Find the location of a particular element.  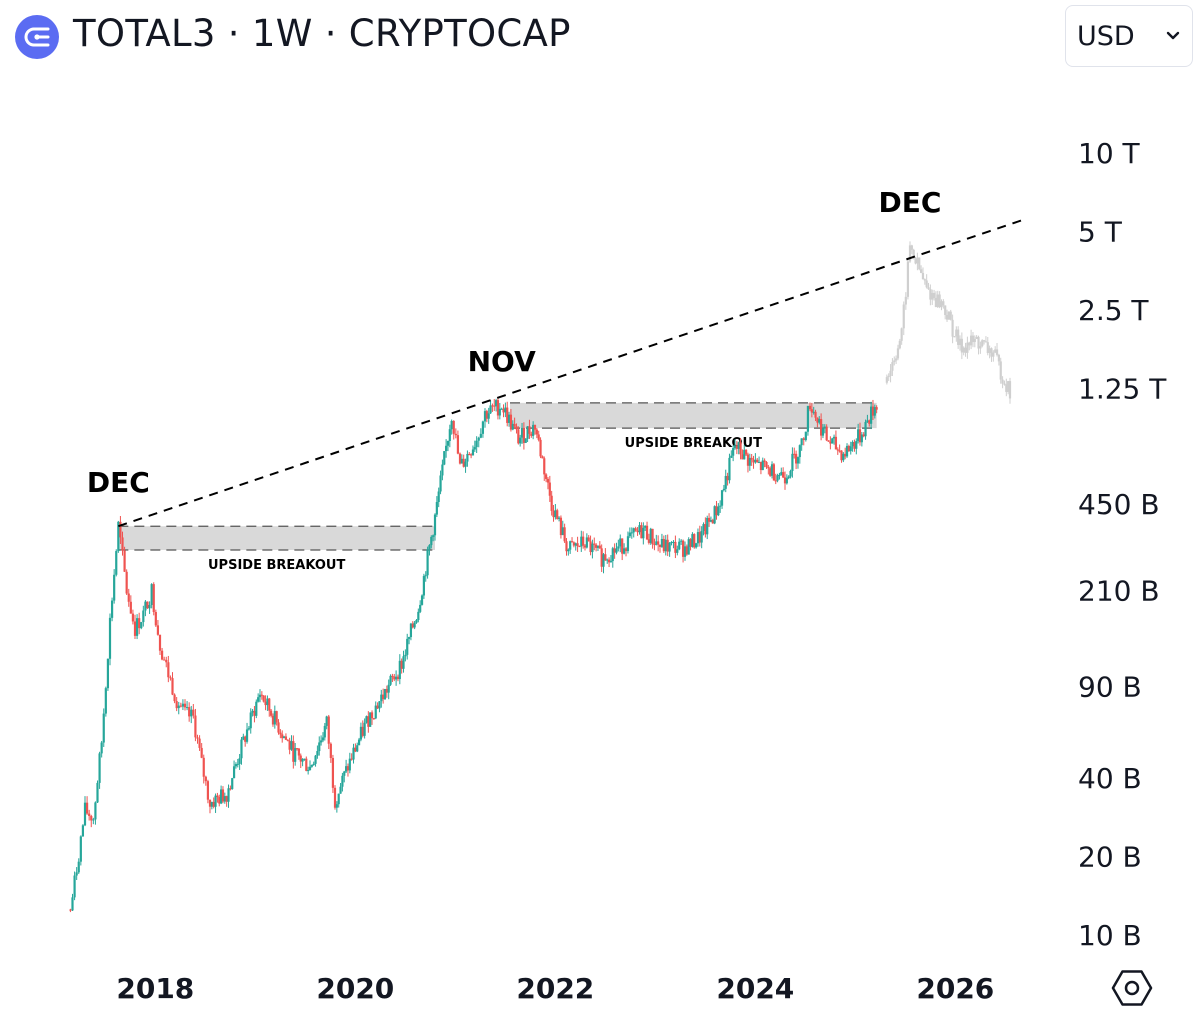

currency-select: USD is located at coordinates (1129, 36).